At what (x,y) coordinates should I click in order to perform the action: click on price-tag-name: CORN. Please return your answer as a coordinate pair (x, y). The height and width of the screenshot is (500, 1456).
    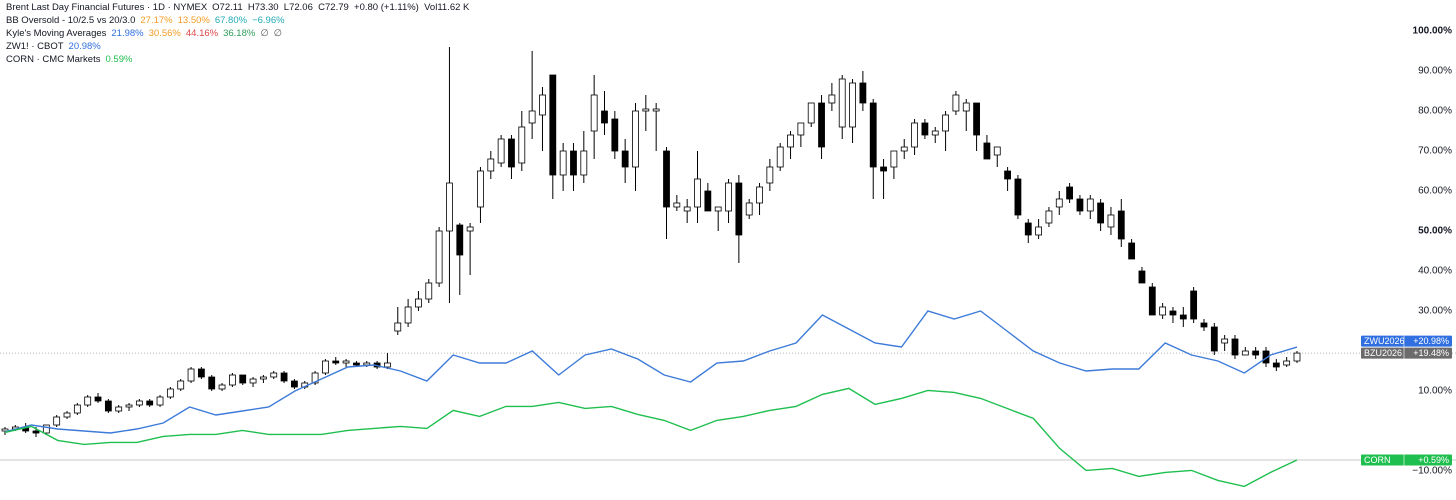
    Looking at the image, I should click on (1377, 460).